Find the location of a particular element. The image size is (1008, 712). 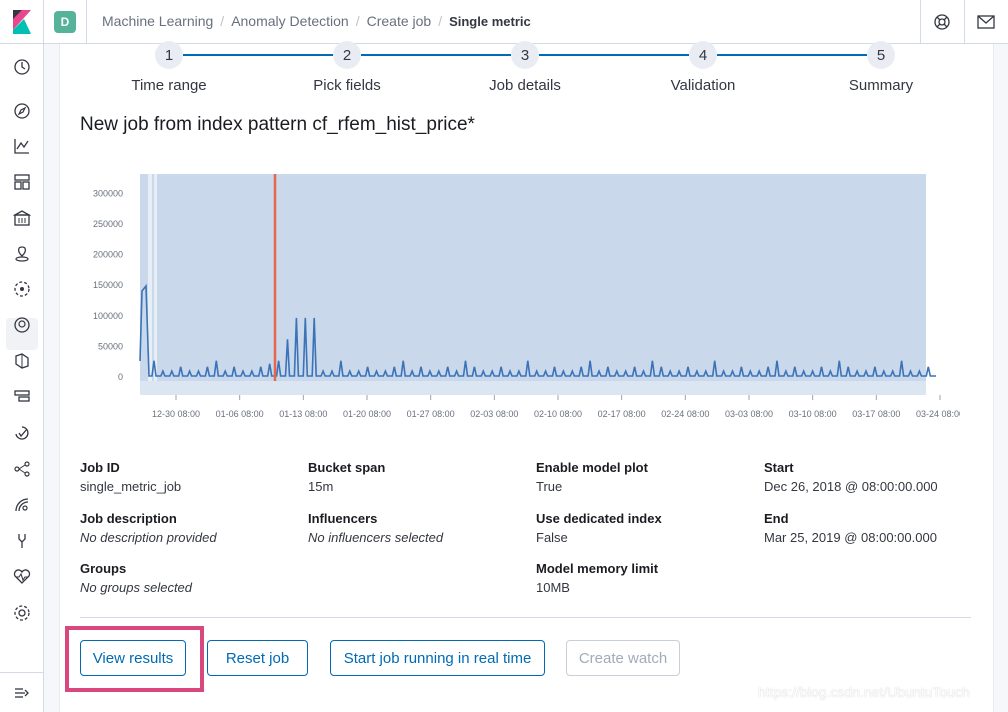

step-5-label: Summary is located at coordinates (881, 85).